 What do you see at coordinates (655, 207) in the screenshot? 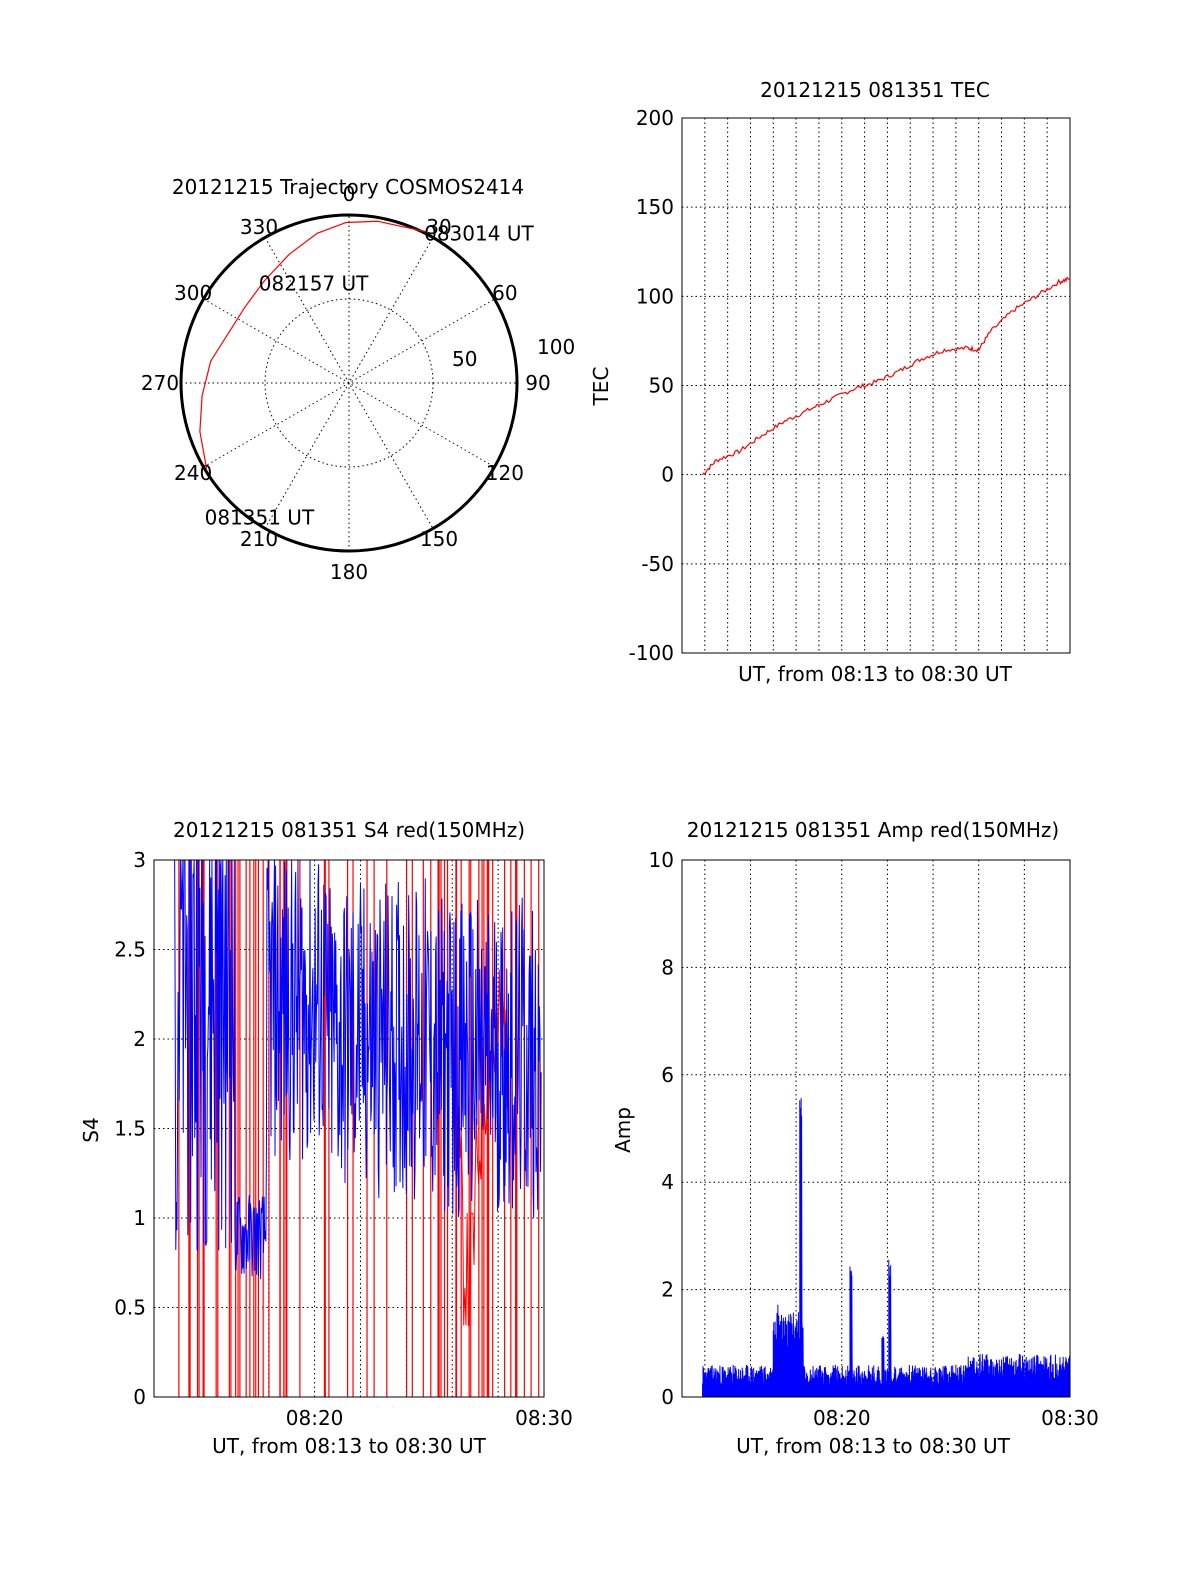
I see `y-tick-label: 150` at bounding box center [655, 207].